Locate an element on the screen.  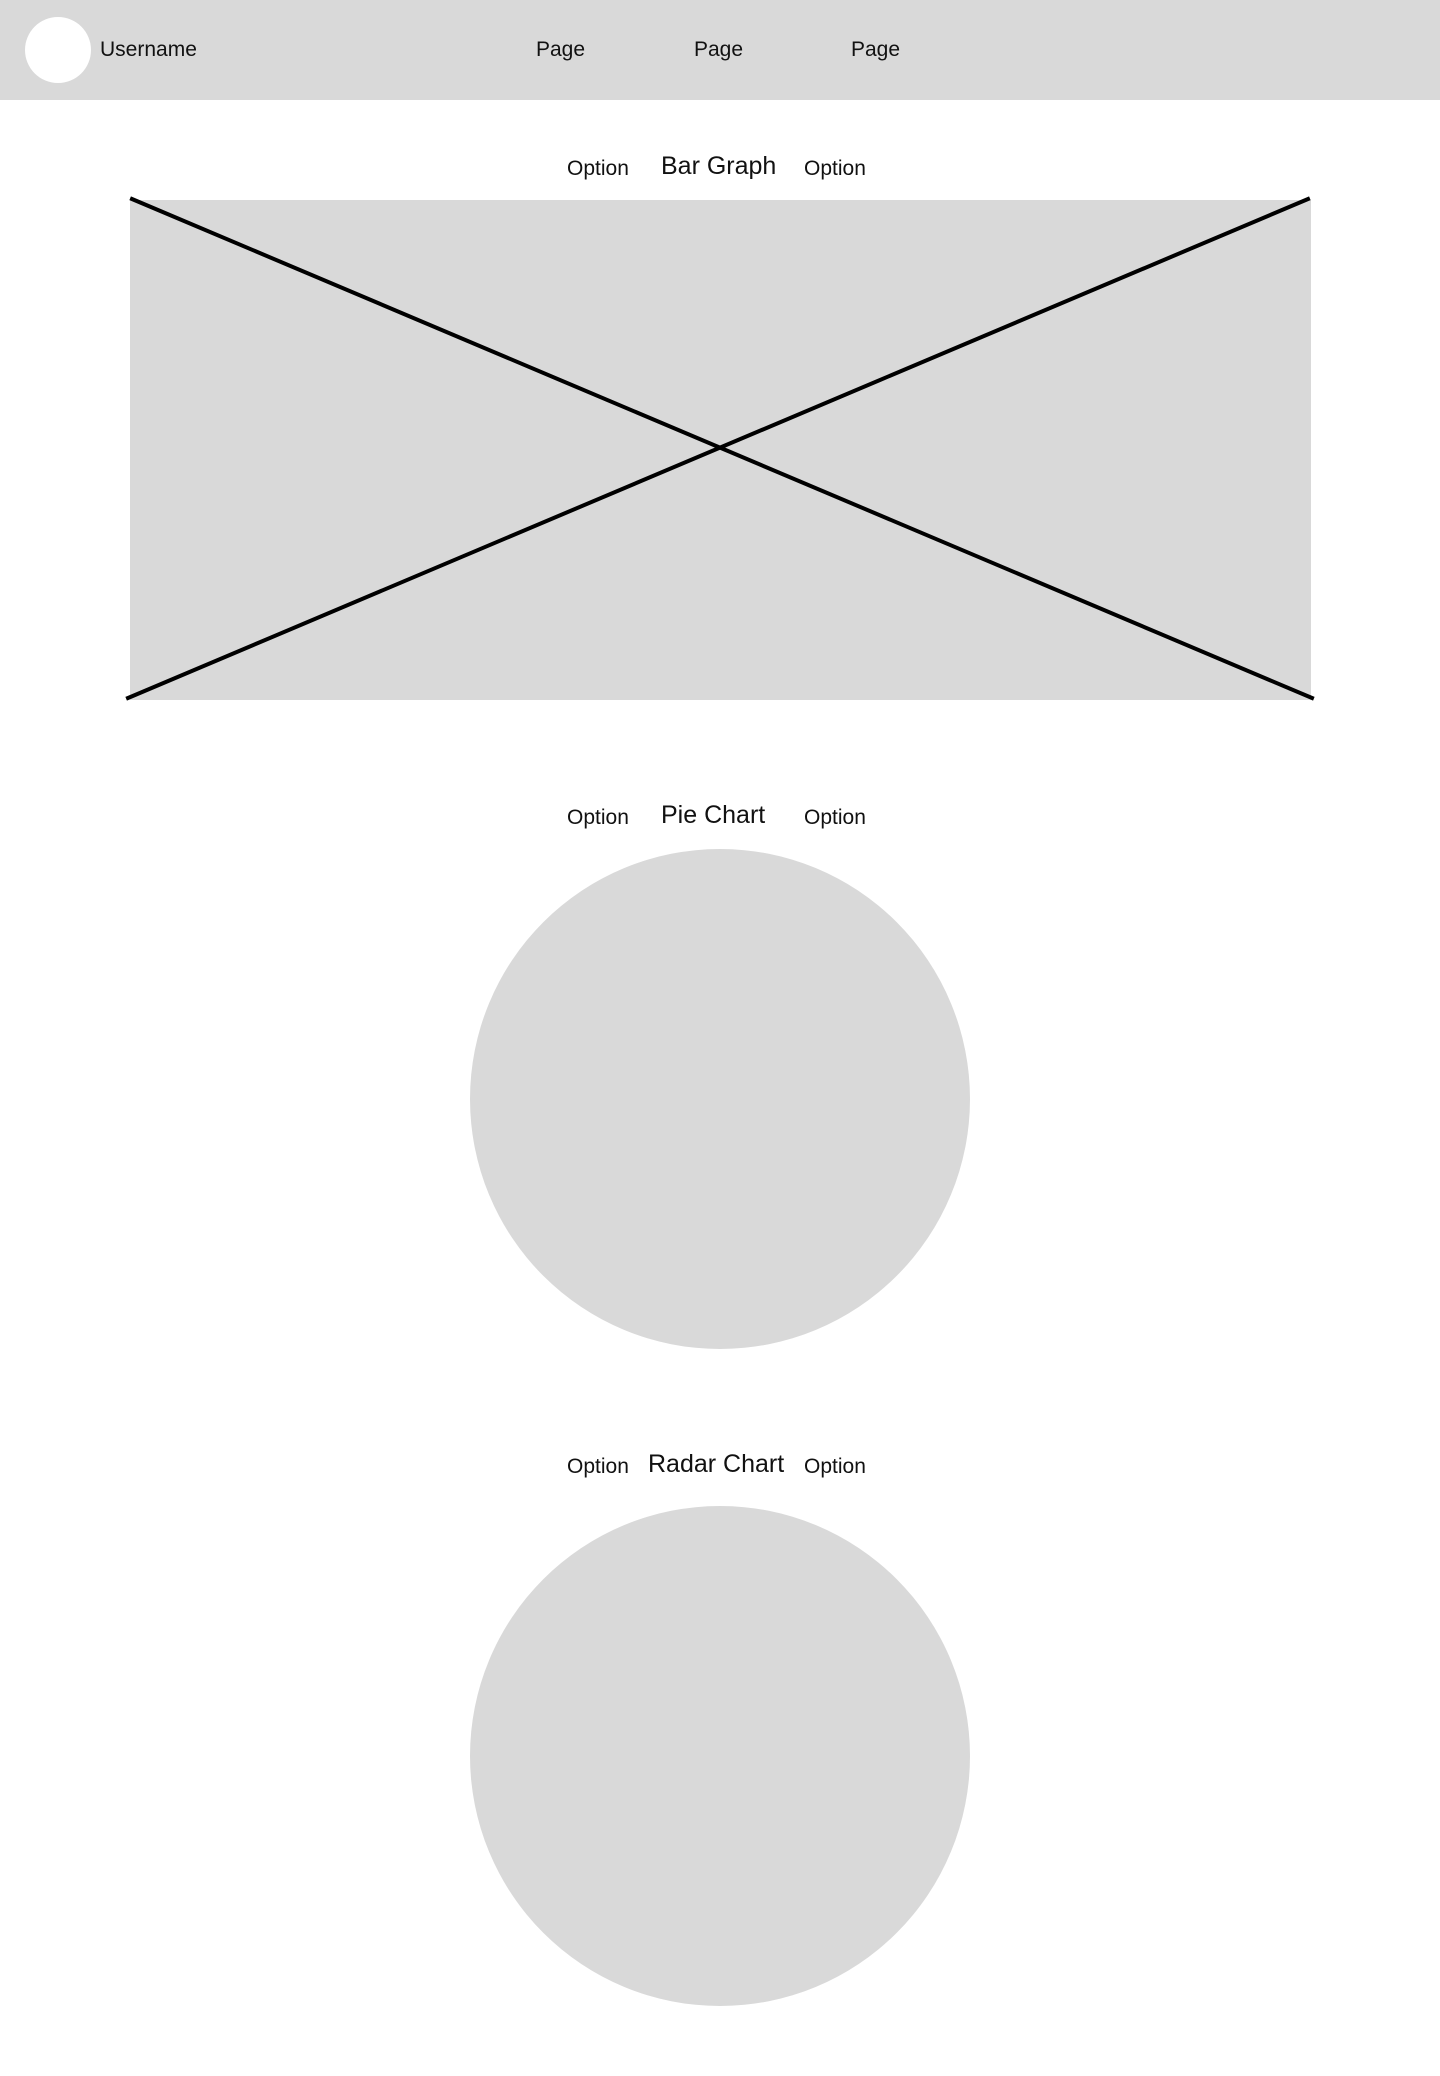
nav-link-page-3: Page is located at coordinates (876, 49).